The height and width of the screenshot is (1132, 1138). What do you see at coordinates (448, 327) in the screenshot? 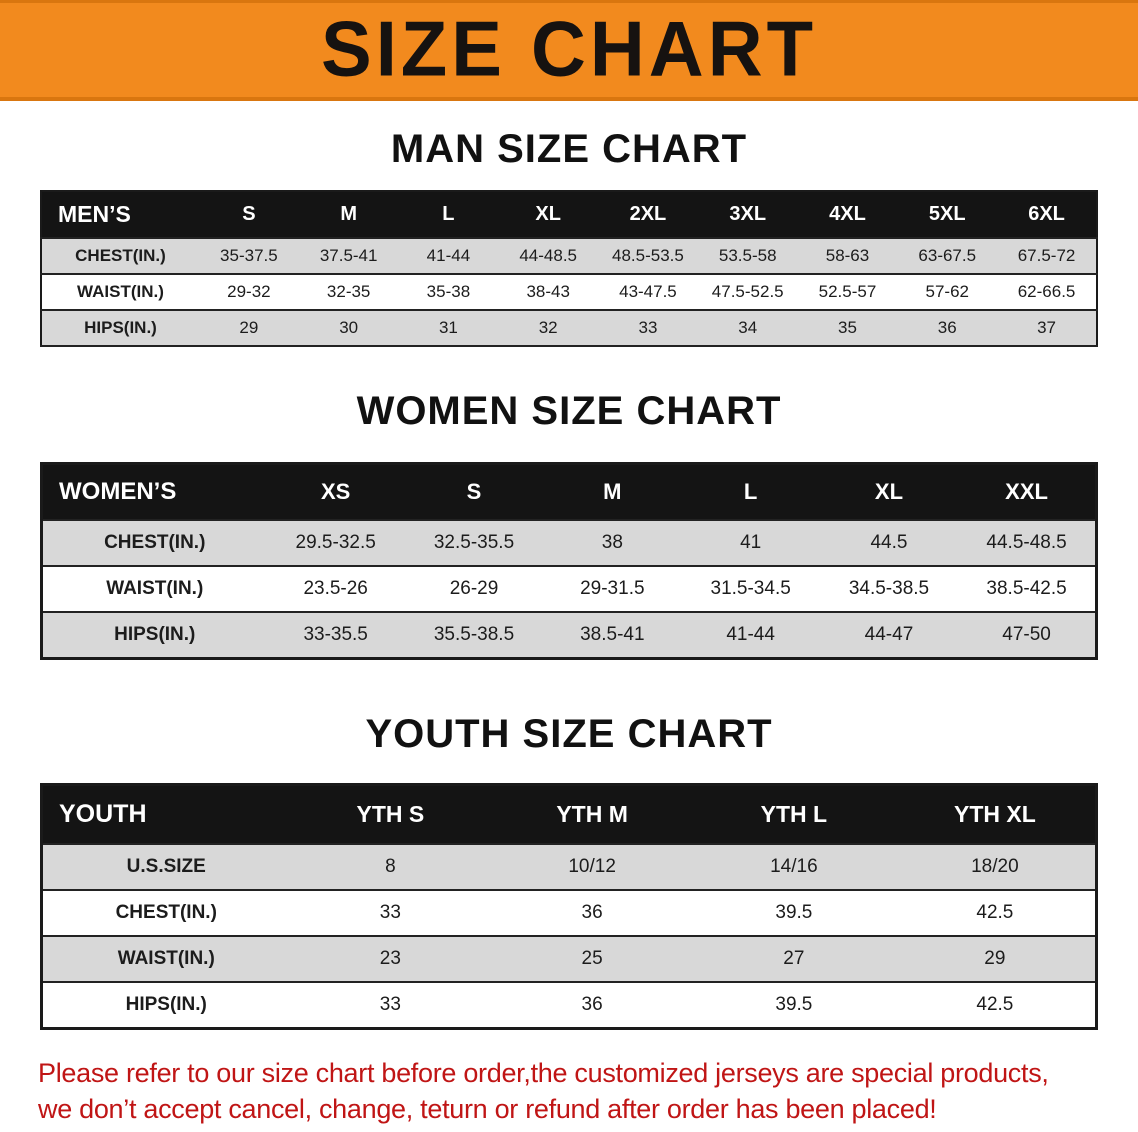
I see `size-value-cell: 31` at bounding box center [448, 327].